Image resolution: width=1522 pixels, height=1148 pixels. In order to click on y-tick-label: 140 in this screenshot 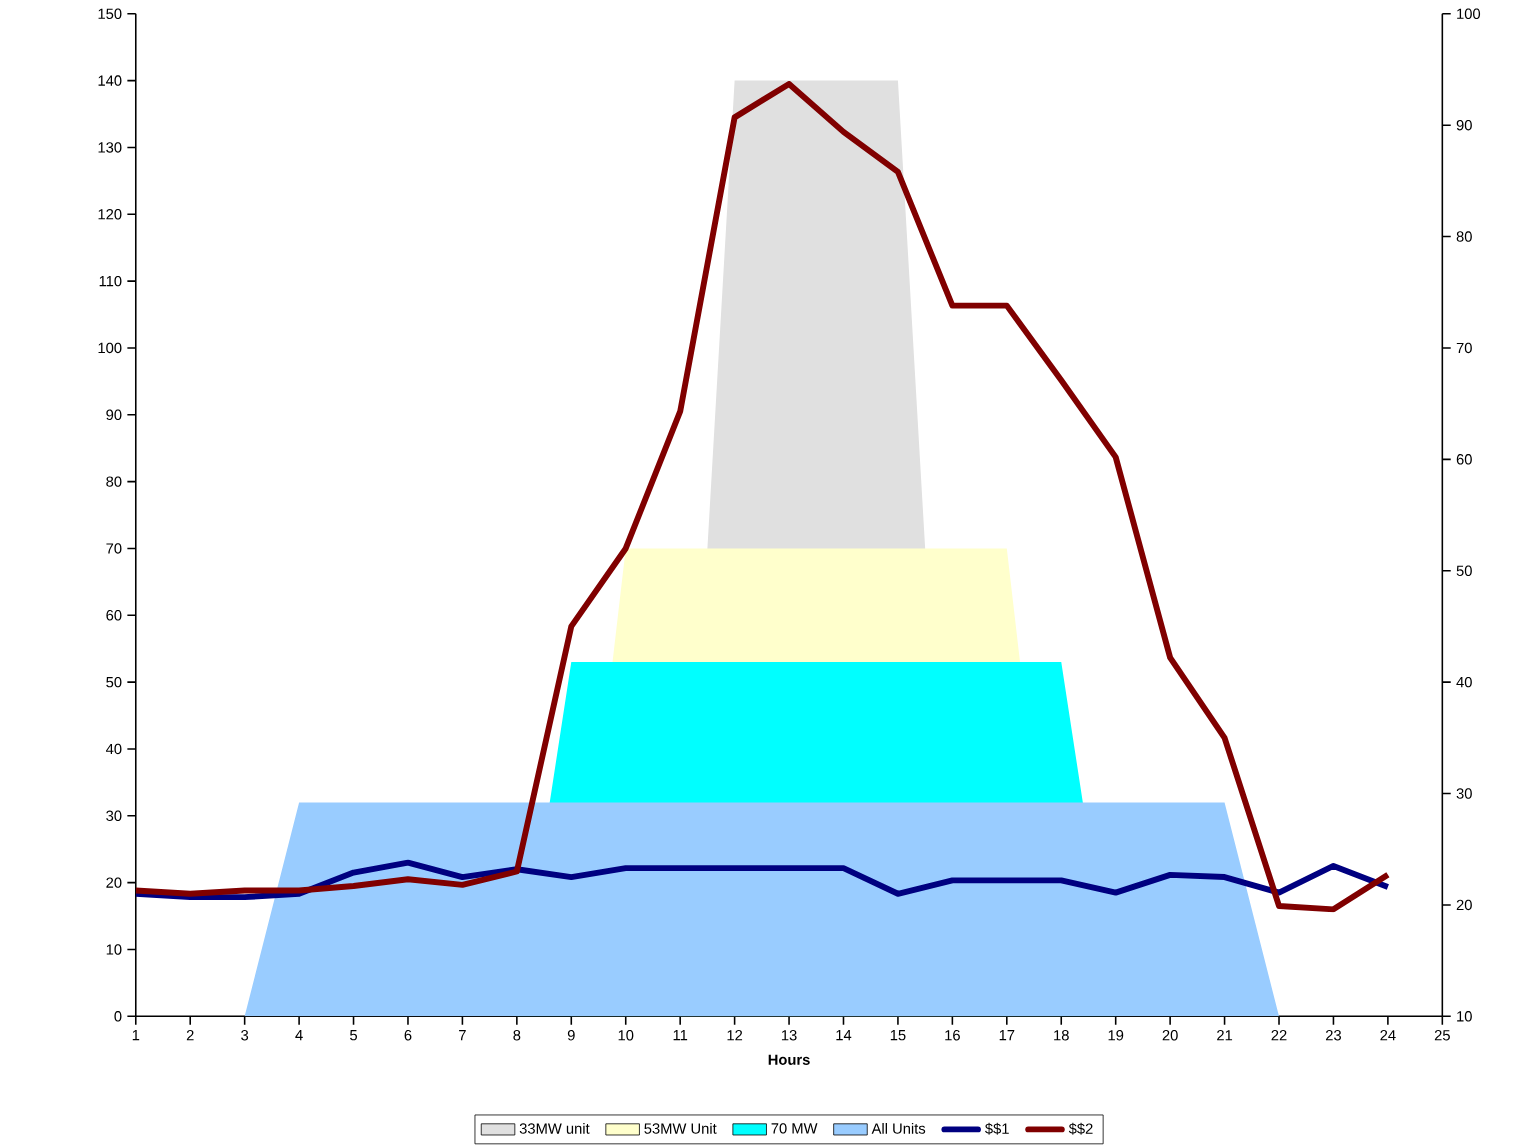, I will do `click(110, 80)`.